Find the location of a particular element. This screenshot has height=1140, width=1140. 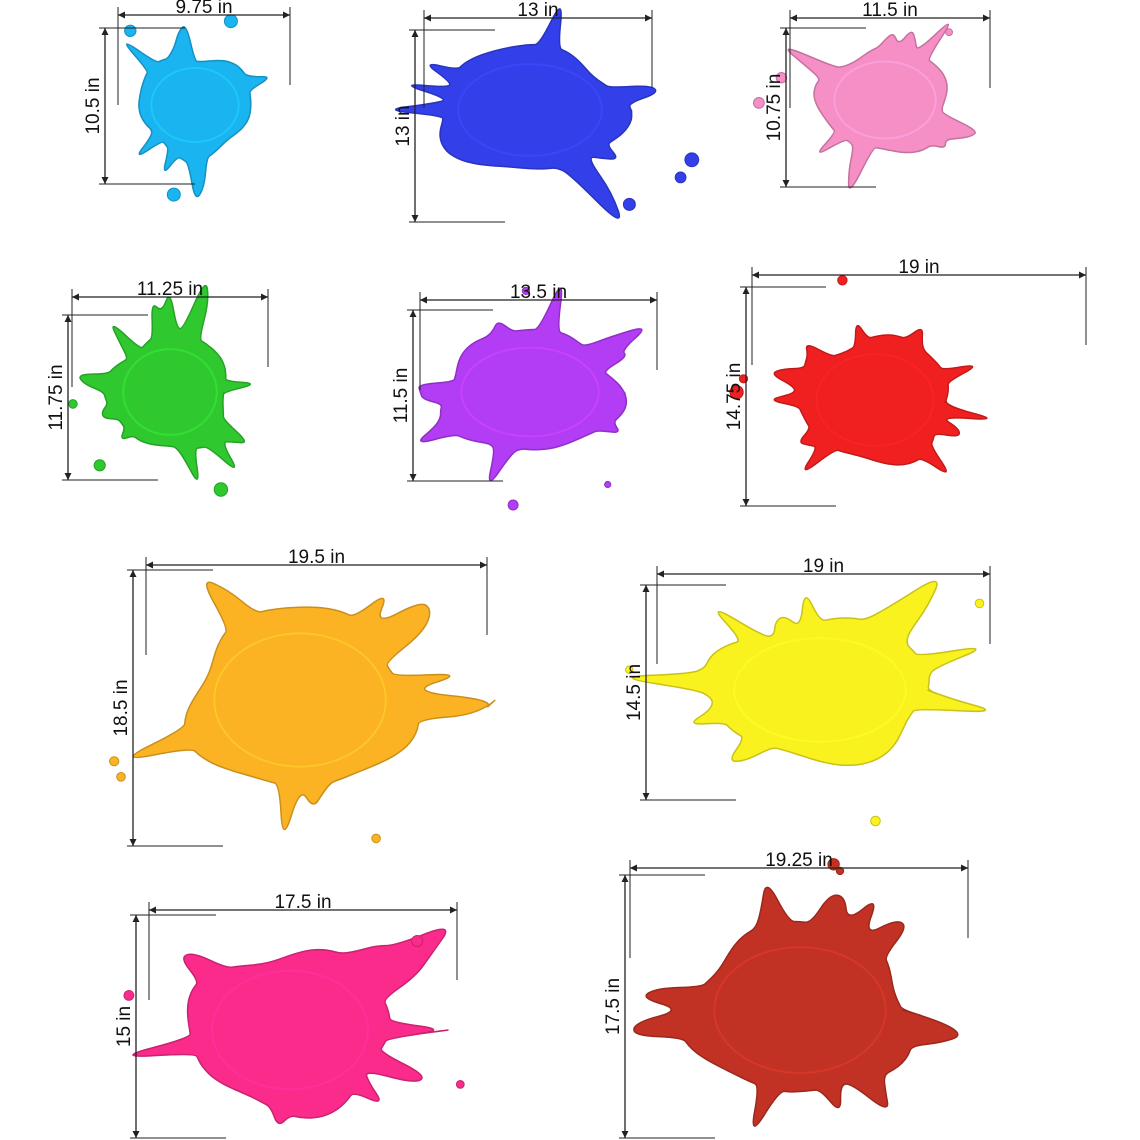

splat-item: 19.25 in 17.5 in is located at coordinates (786, 994).